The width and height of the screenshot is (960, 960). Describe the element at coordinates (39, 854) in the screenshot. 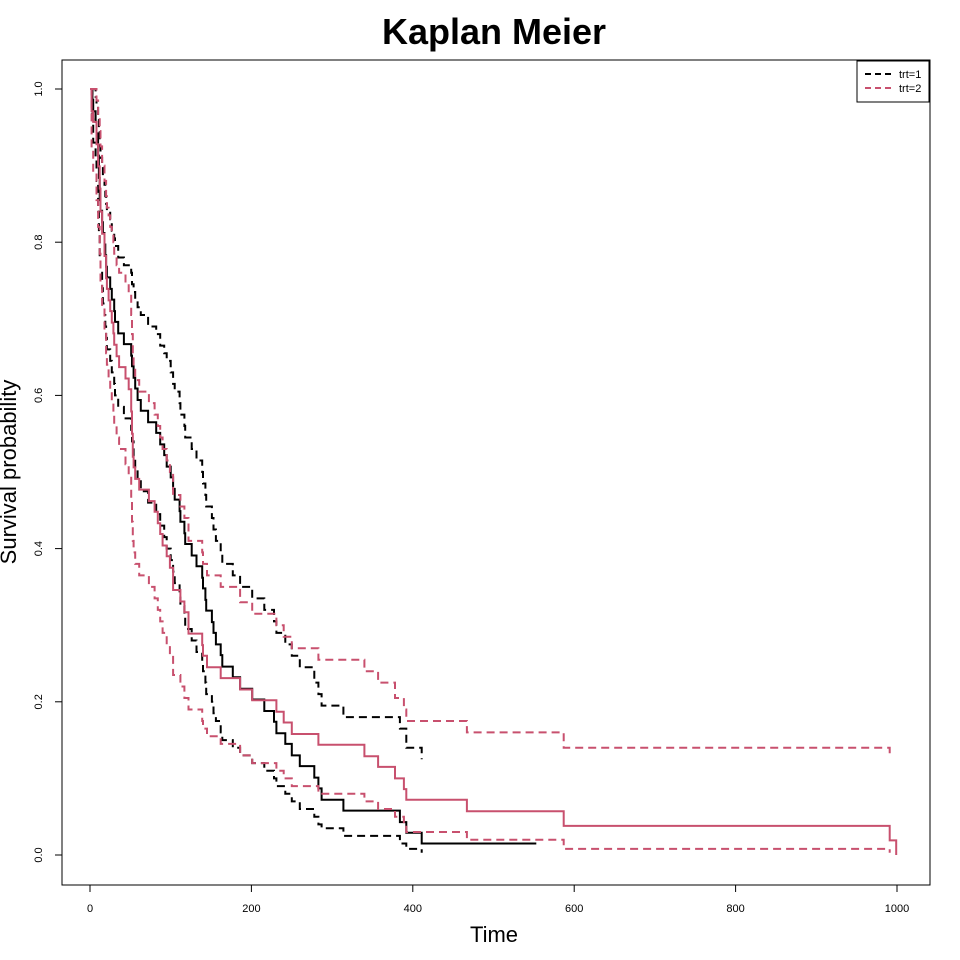

I see `y-tick-label: 0.0` at that location.